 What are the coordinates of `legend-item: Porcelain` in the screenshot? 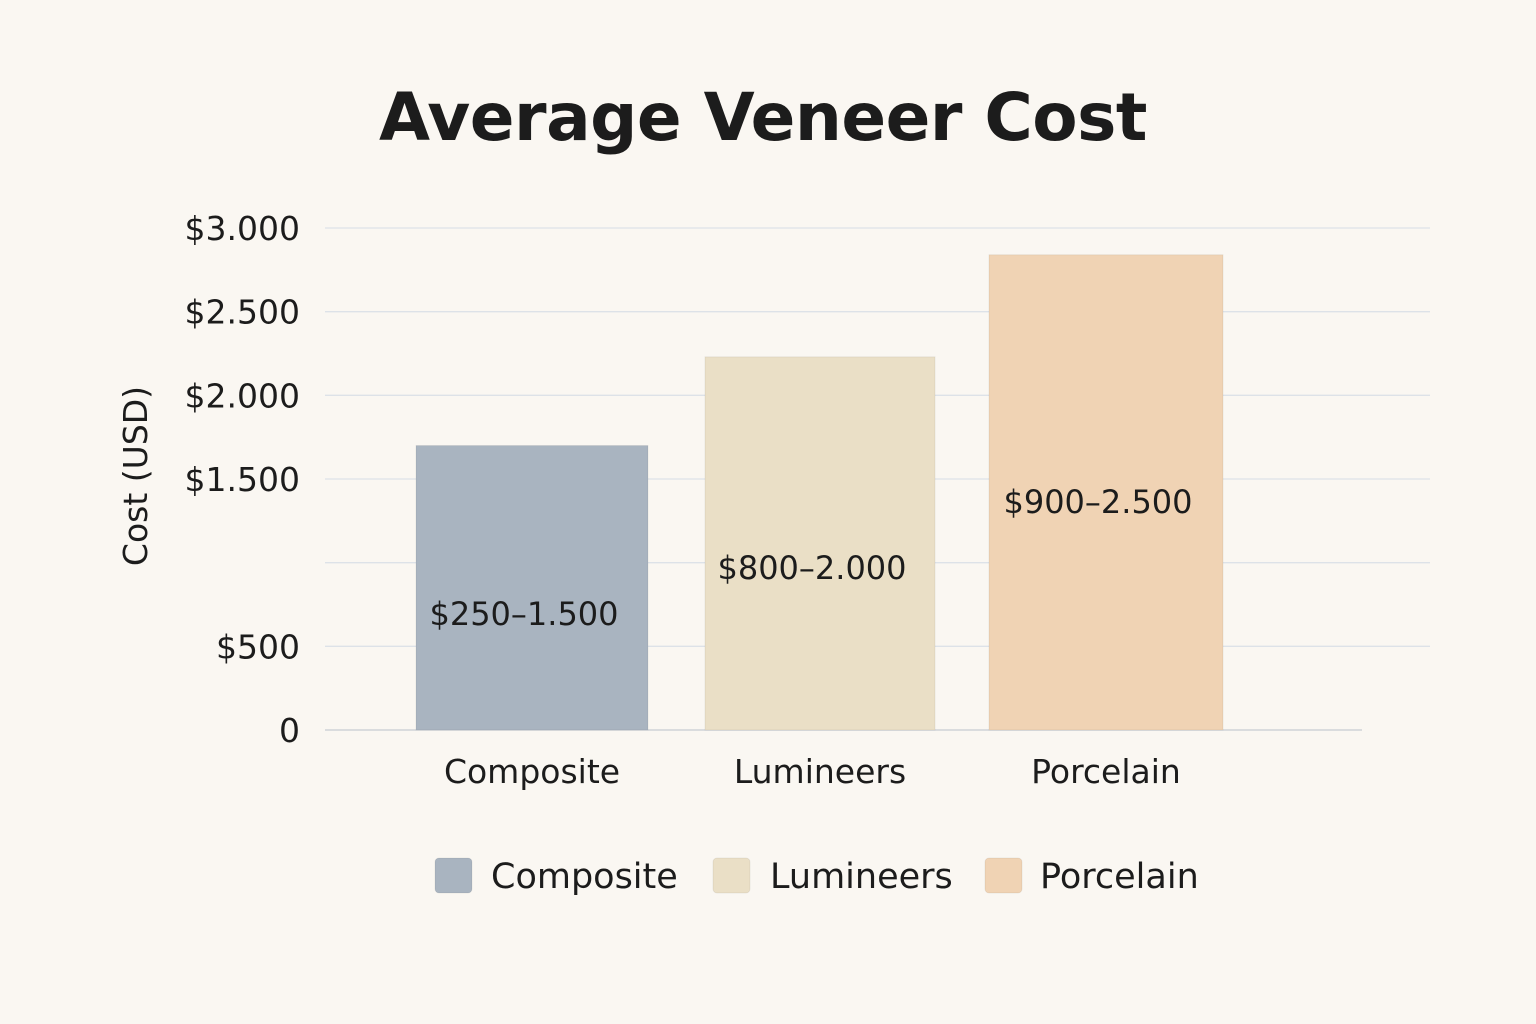 It's located at (1091, 877).